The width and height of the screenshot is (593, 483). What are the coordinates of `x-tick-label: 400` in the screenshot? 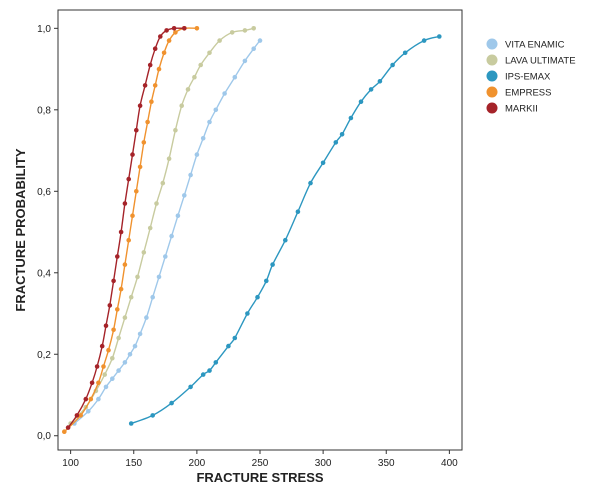 It's located at (449, 463).